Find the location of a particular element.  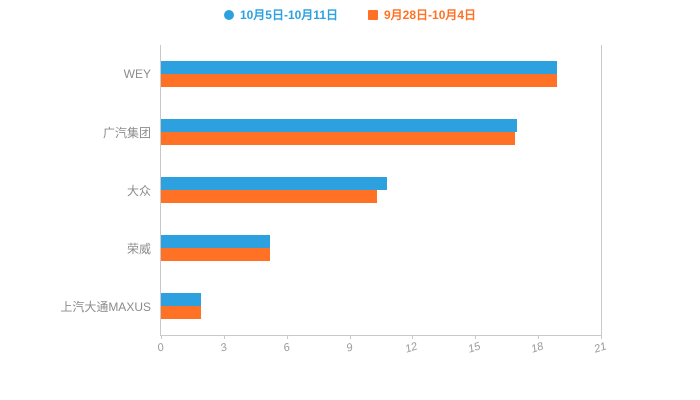

x-axis-tick-label: 15 is located at coordinates (474, 348).